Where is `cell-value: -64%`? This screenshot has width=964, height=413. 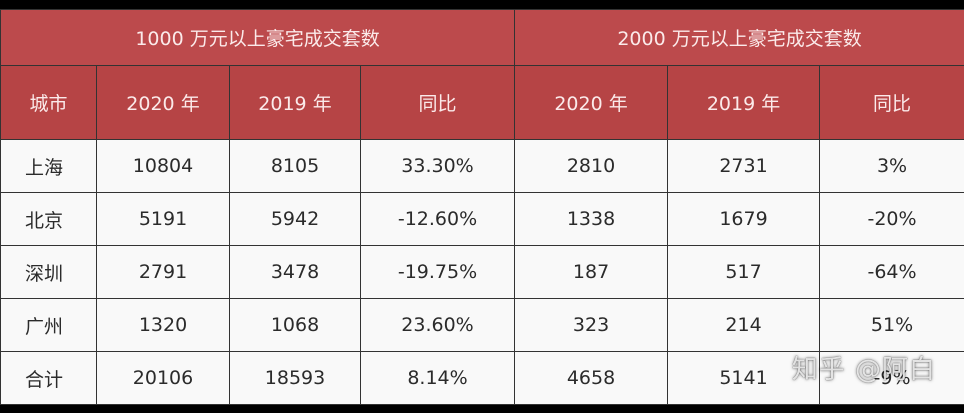
cell-value: -64% is located at coordinates (891, 272).